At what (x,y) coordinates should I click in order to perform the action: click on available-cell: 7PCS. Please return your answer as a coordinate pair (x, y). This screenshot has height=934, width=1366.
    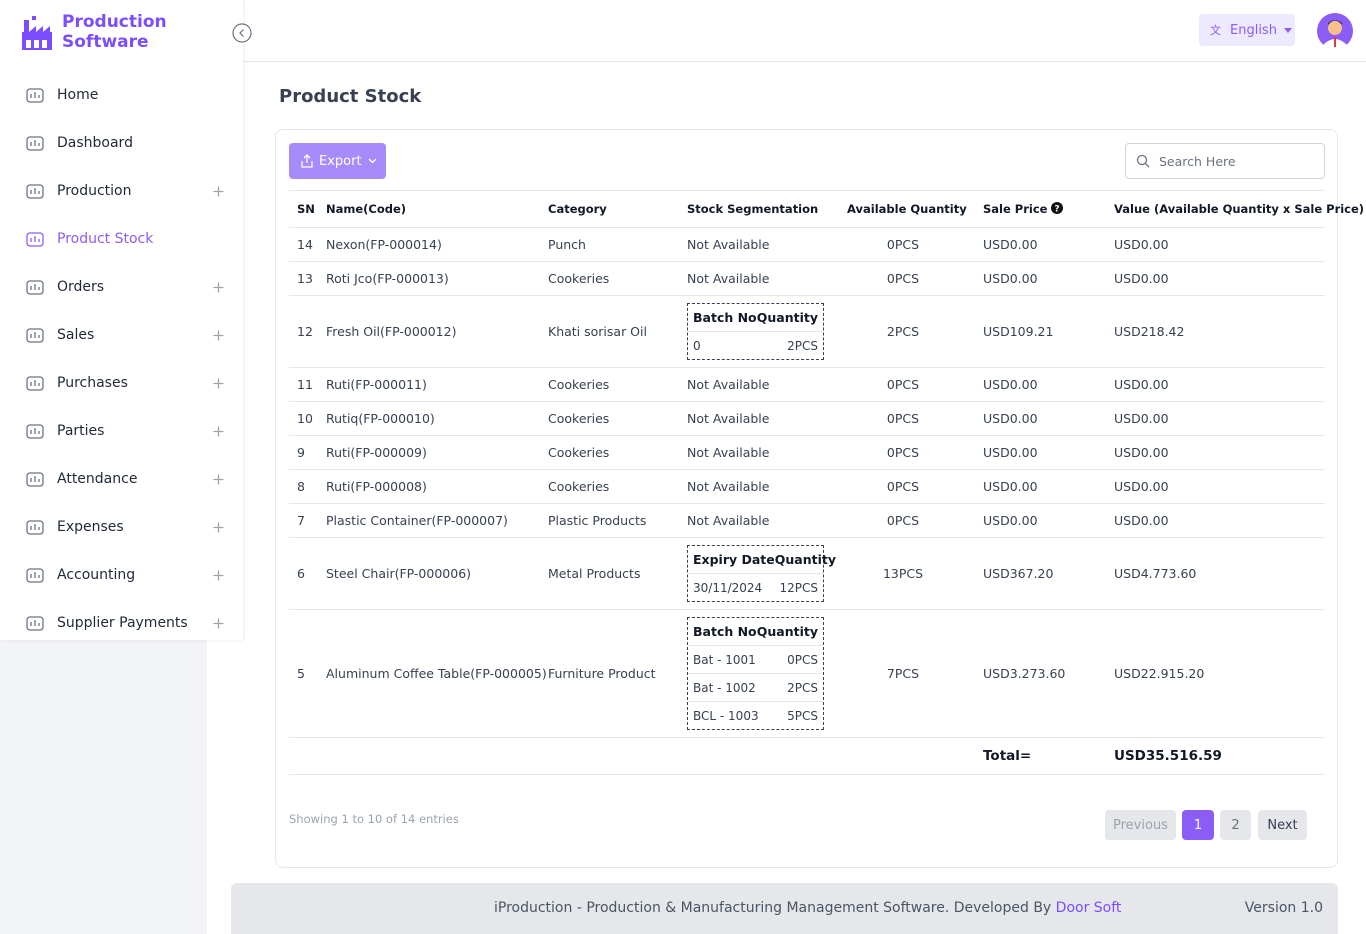
    Looking at the image, I should click on (915, 673).